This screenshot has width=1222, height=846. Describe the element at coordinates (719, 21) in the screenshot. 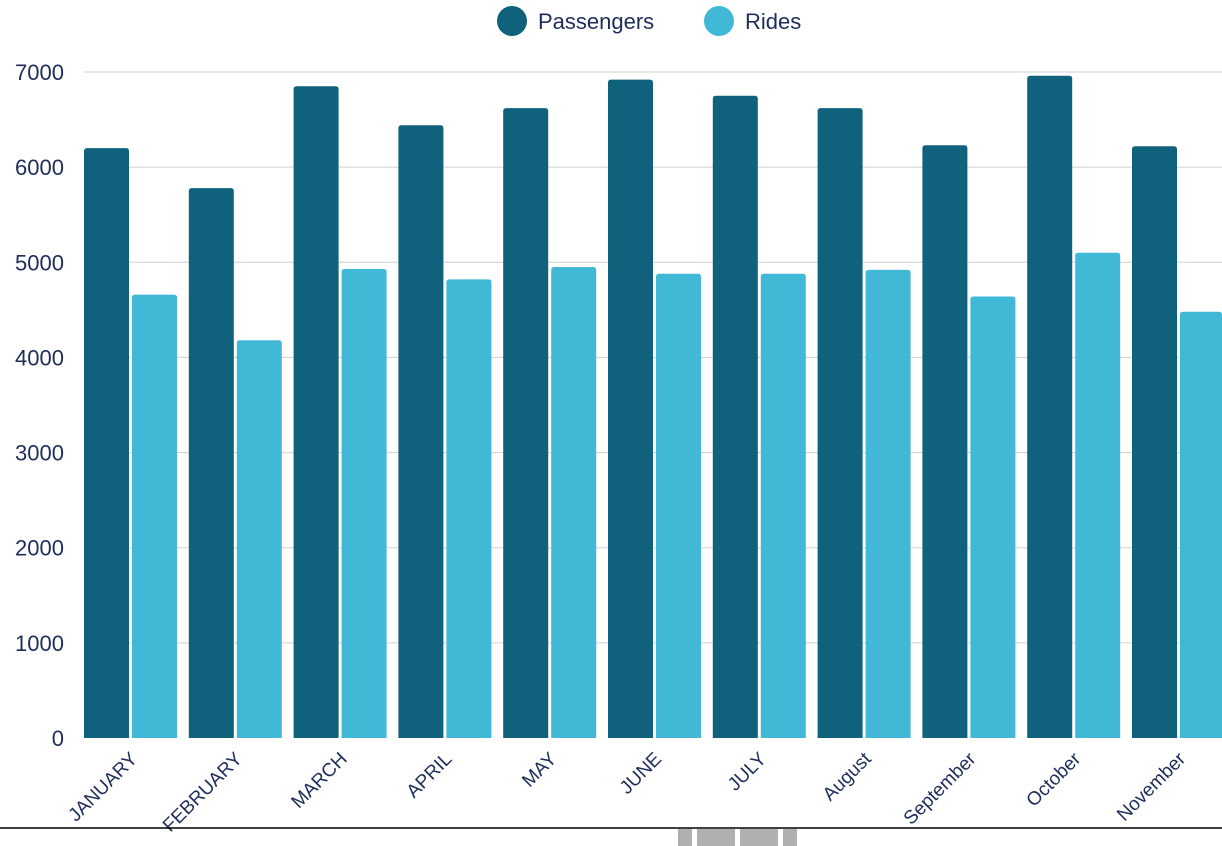

I see `legend-swatch-rides` at that location.